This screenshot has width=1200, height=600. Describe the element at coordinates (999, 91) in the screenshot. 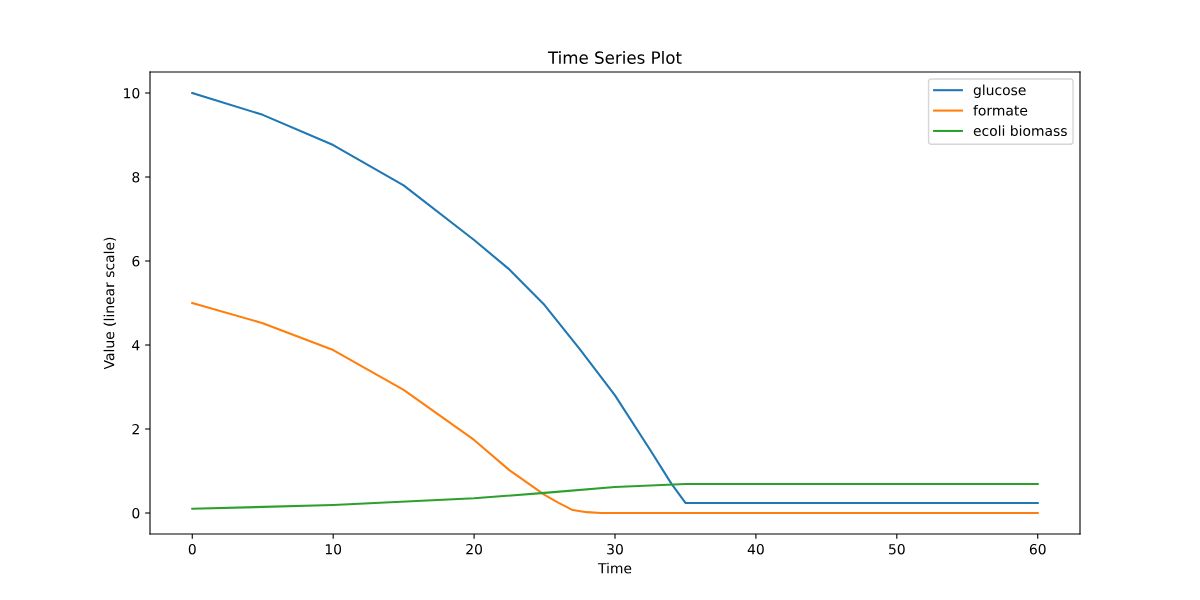

I see `legend-label: glucose` at that location.